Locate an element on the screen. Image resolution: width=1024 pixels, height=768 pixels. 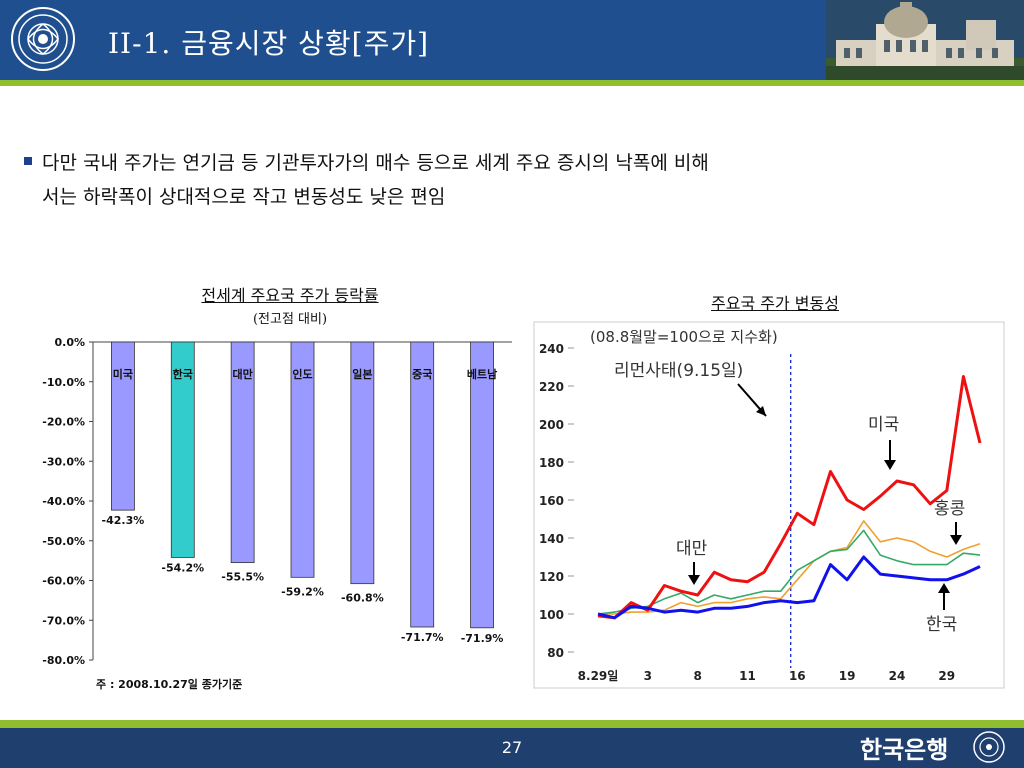
line-y-tick-label: 140 is located at coordinates (551, 539).